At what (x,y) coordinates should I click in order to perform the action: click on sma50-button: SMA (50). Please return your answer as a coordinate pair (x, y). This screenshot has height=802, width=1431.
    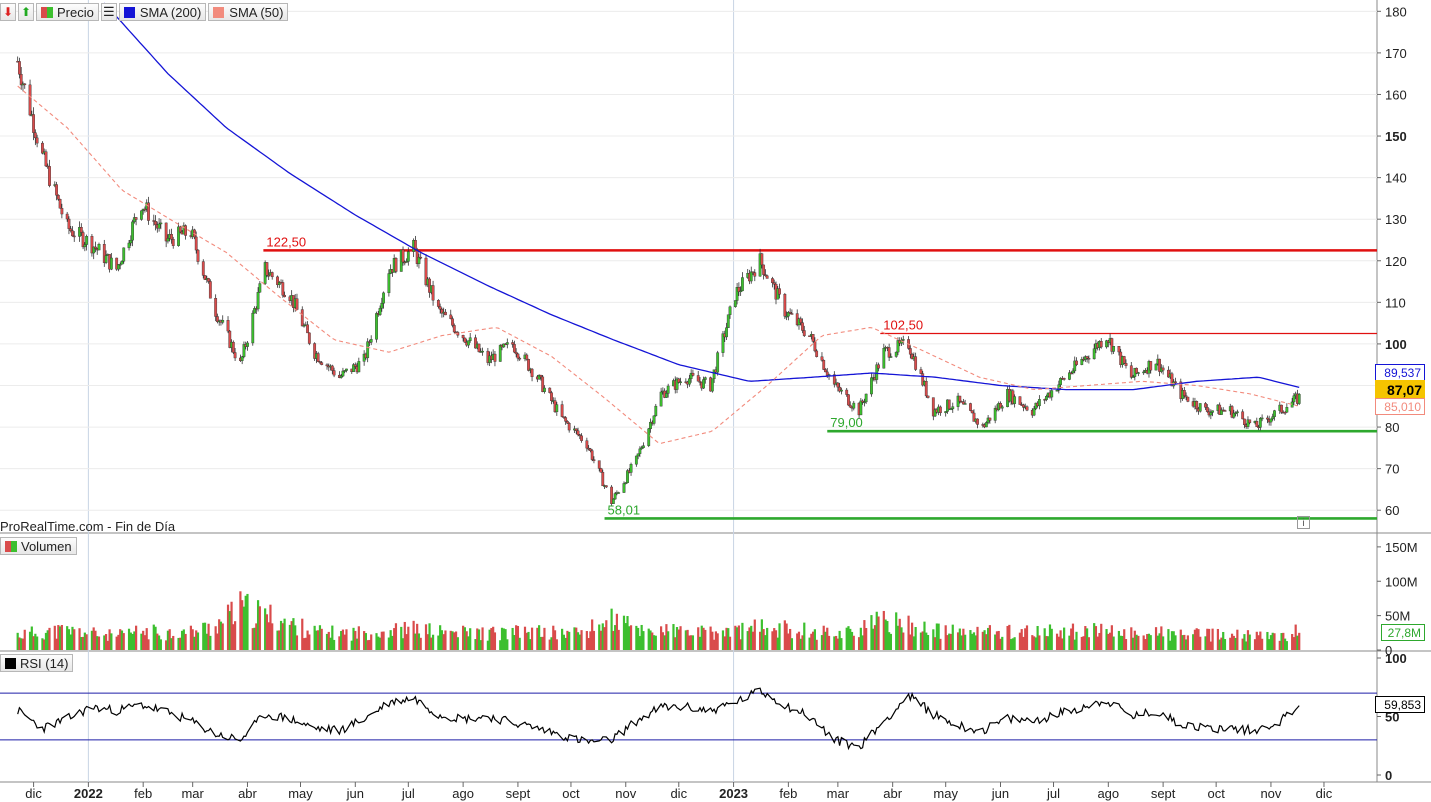
    Looking at the image, I should click on (248, 12).